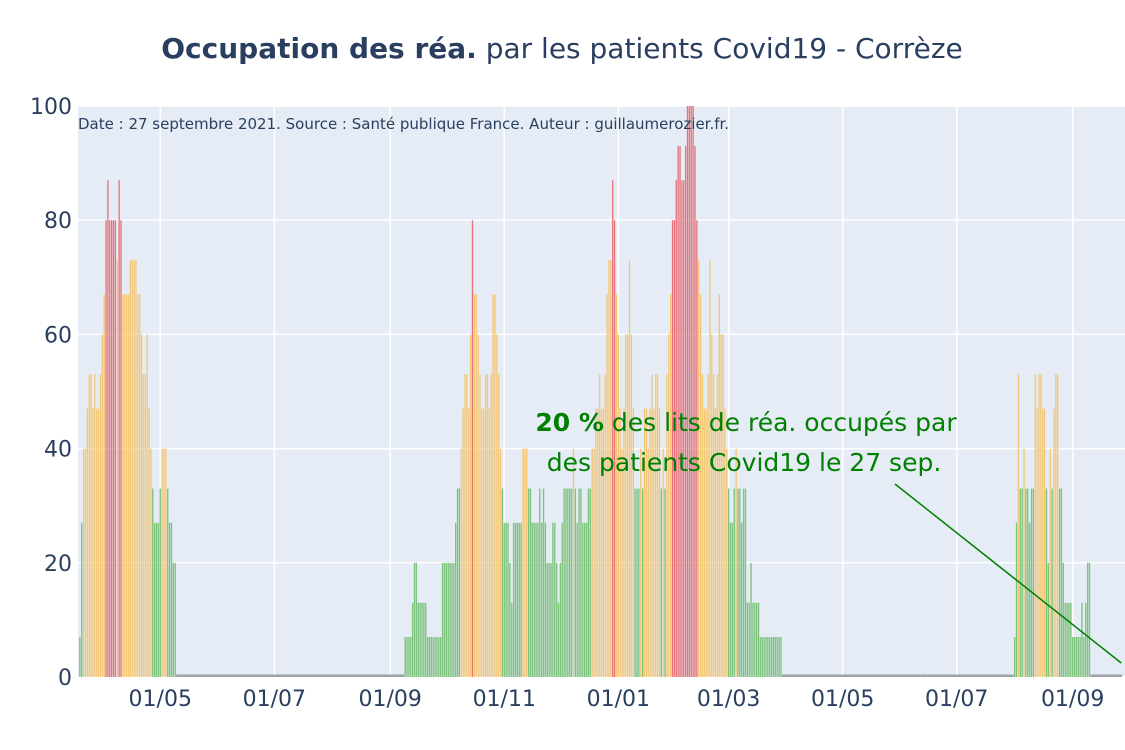 The height and width of the screenshot is (750, 1125). What do you see at coordinates (1008, 573) in the screenshot?
I see `annotation-arrow` at bounding box center [1008, 573].